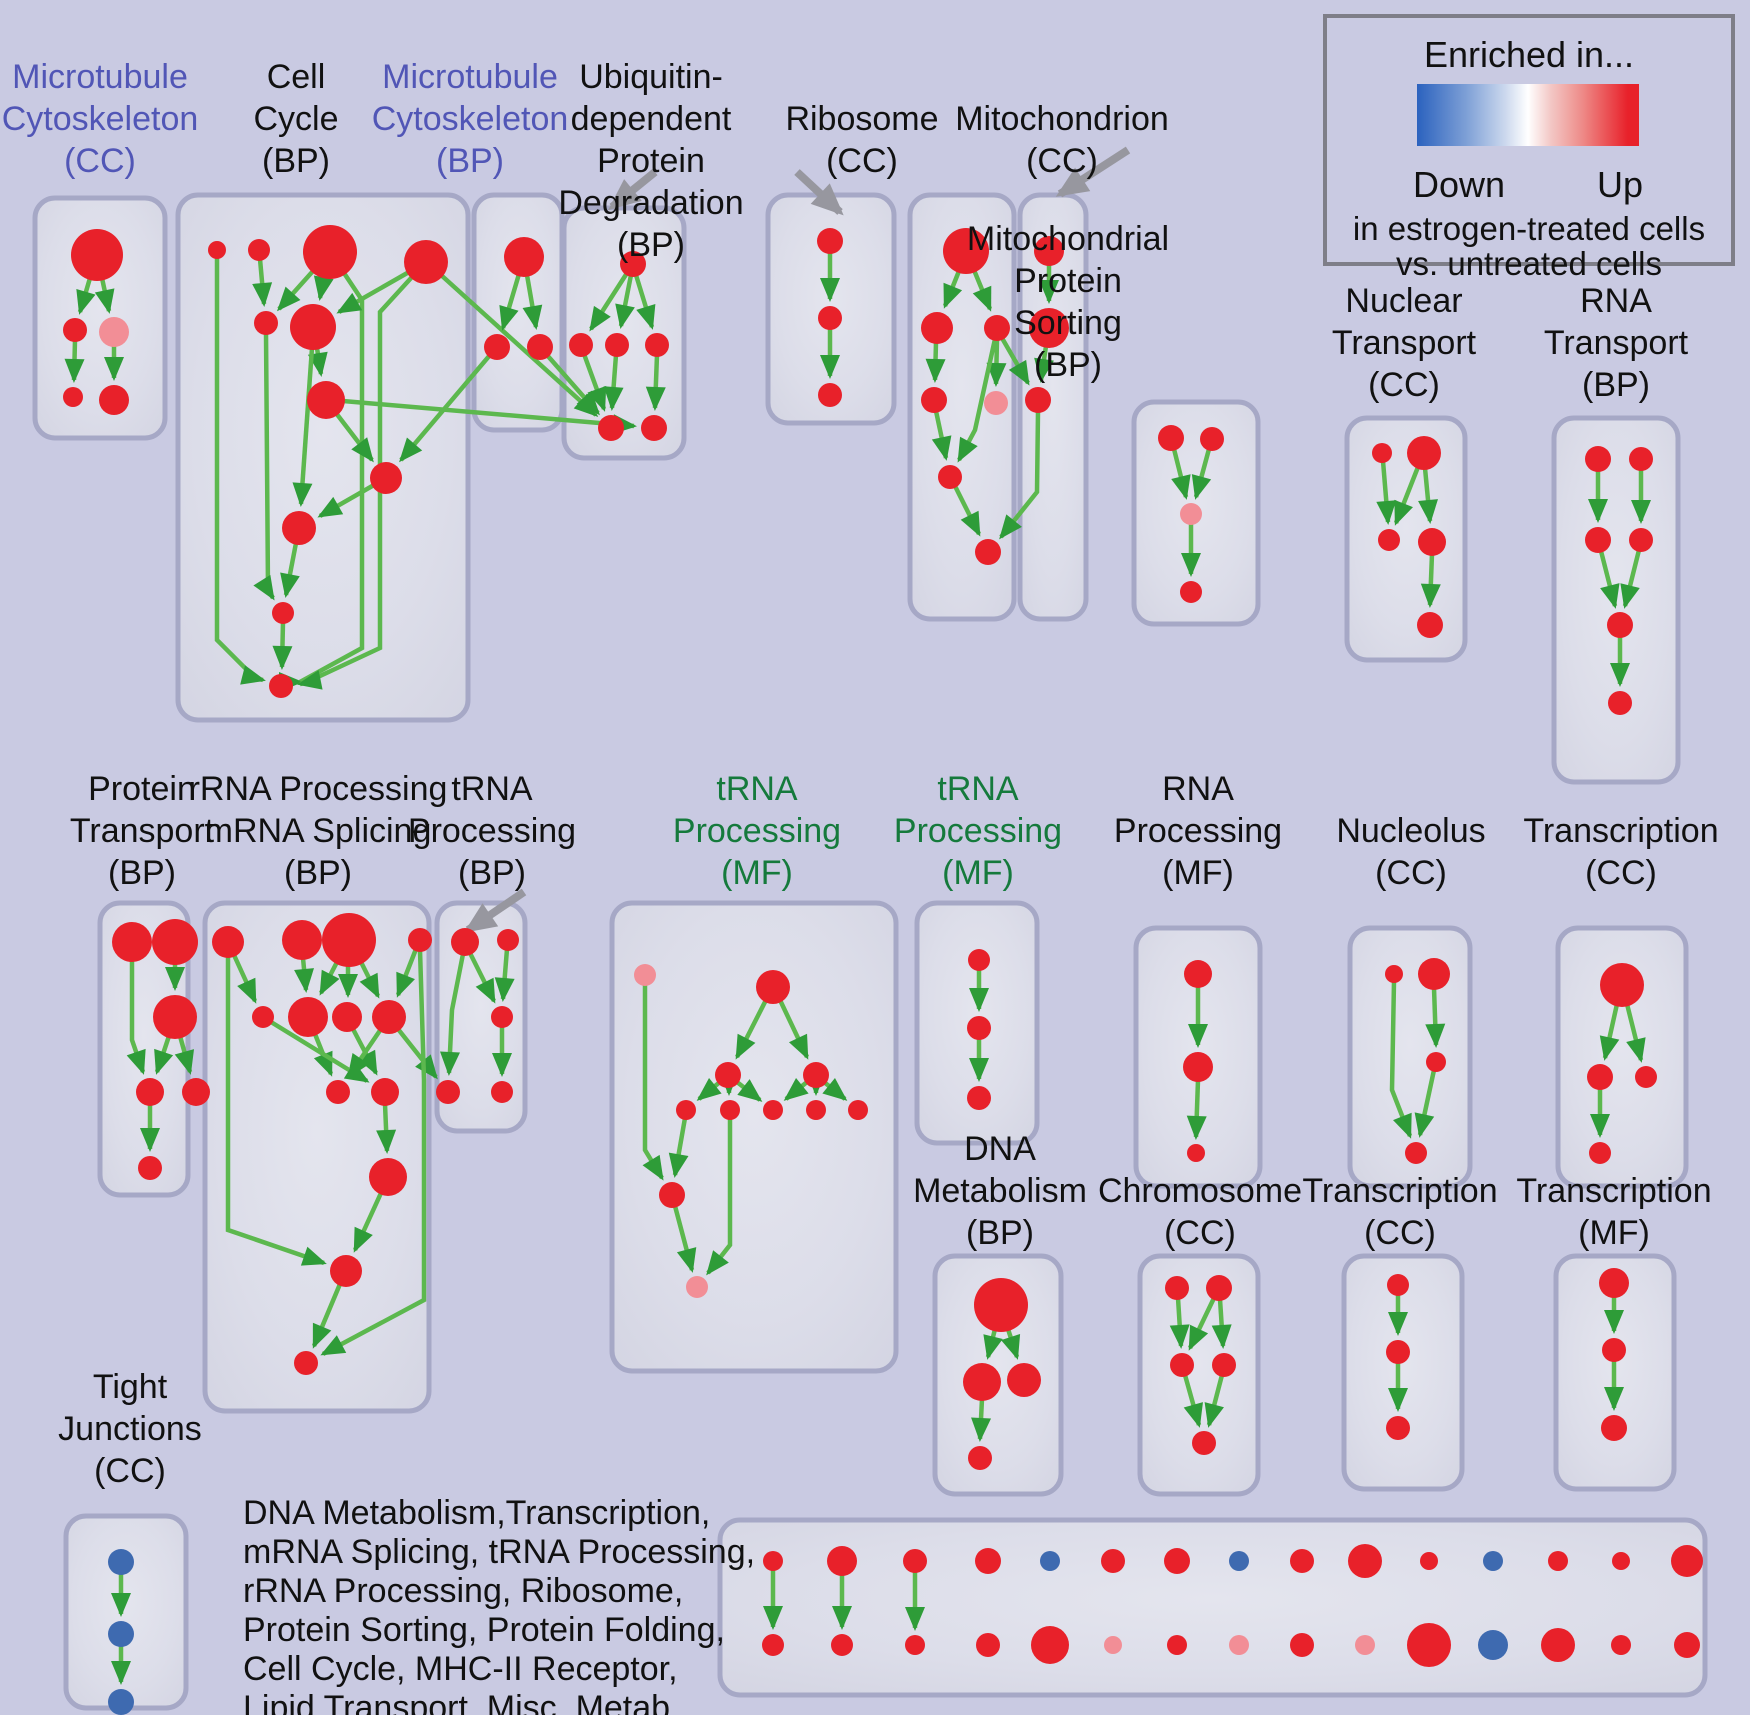 This screenshot has width=1750, height=1715. What do you see at coordinates (978, 831) in the screenshot?
I see `label-trna-mf-2: tRNA Processing (MF)` at bounding box center [978, 831].